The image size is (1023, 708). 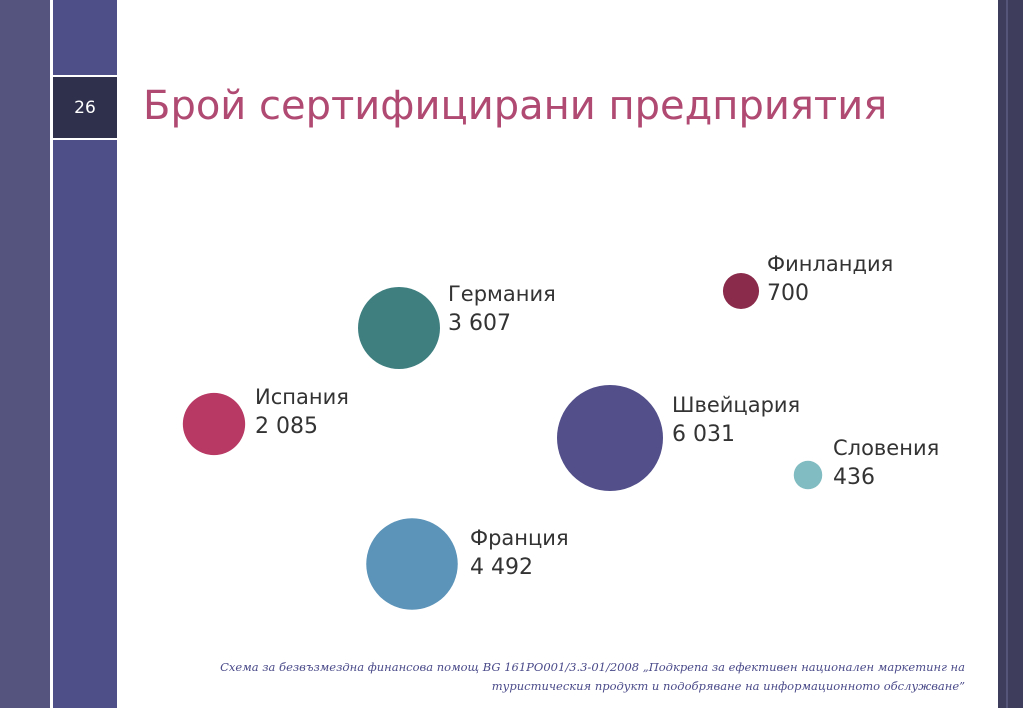 I want to click on bubble-value: 700, so click(x=788, y=293).